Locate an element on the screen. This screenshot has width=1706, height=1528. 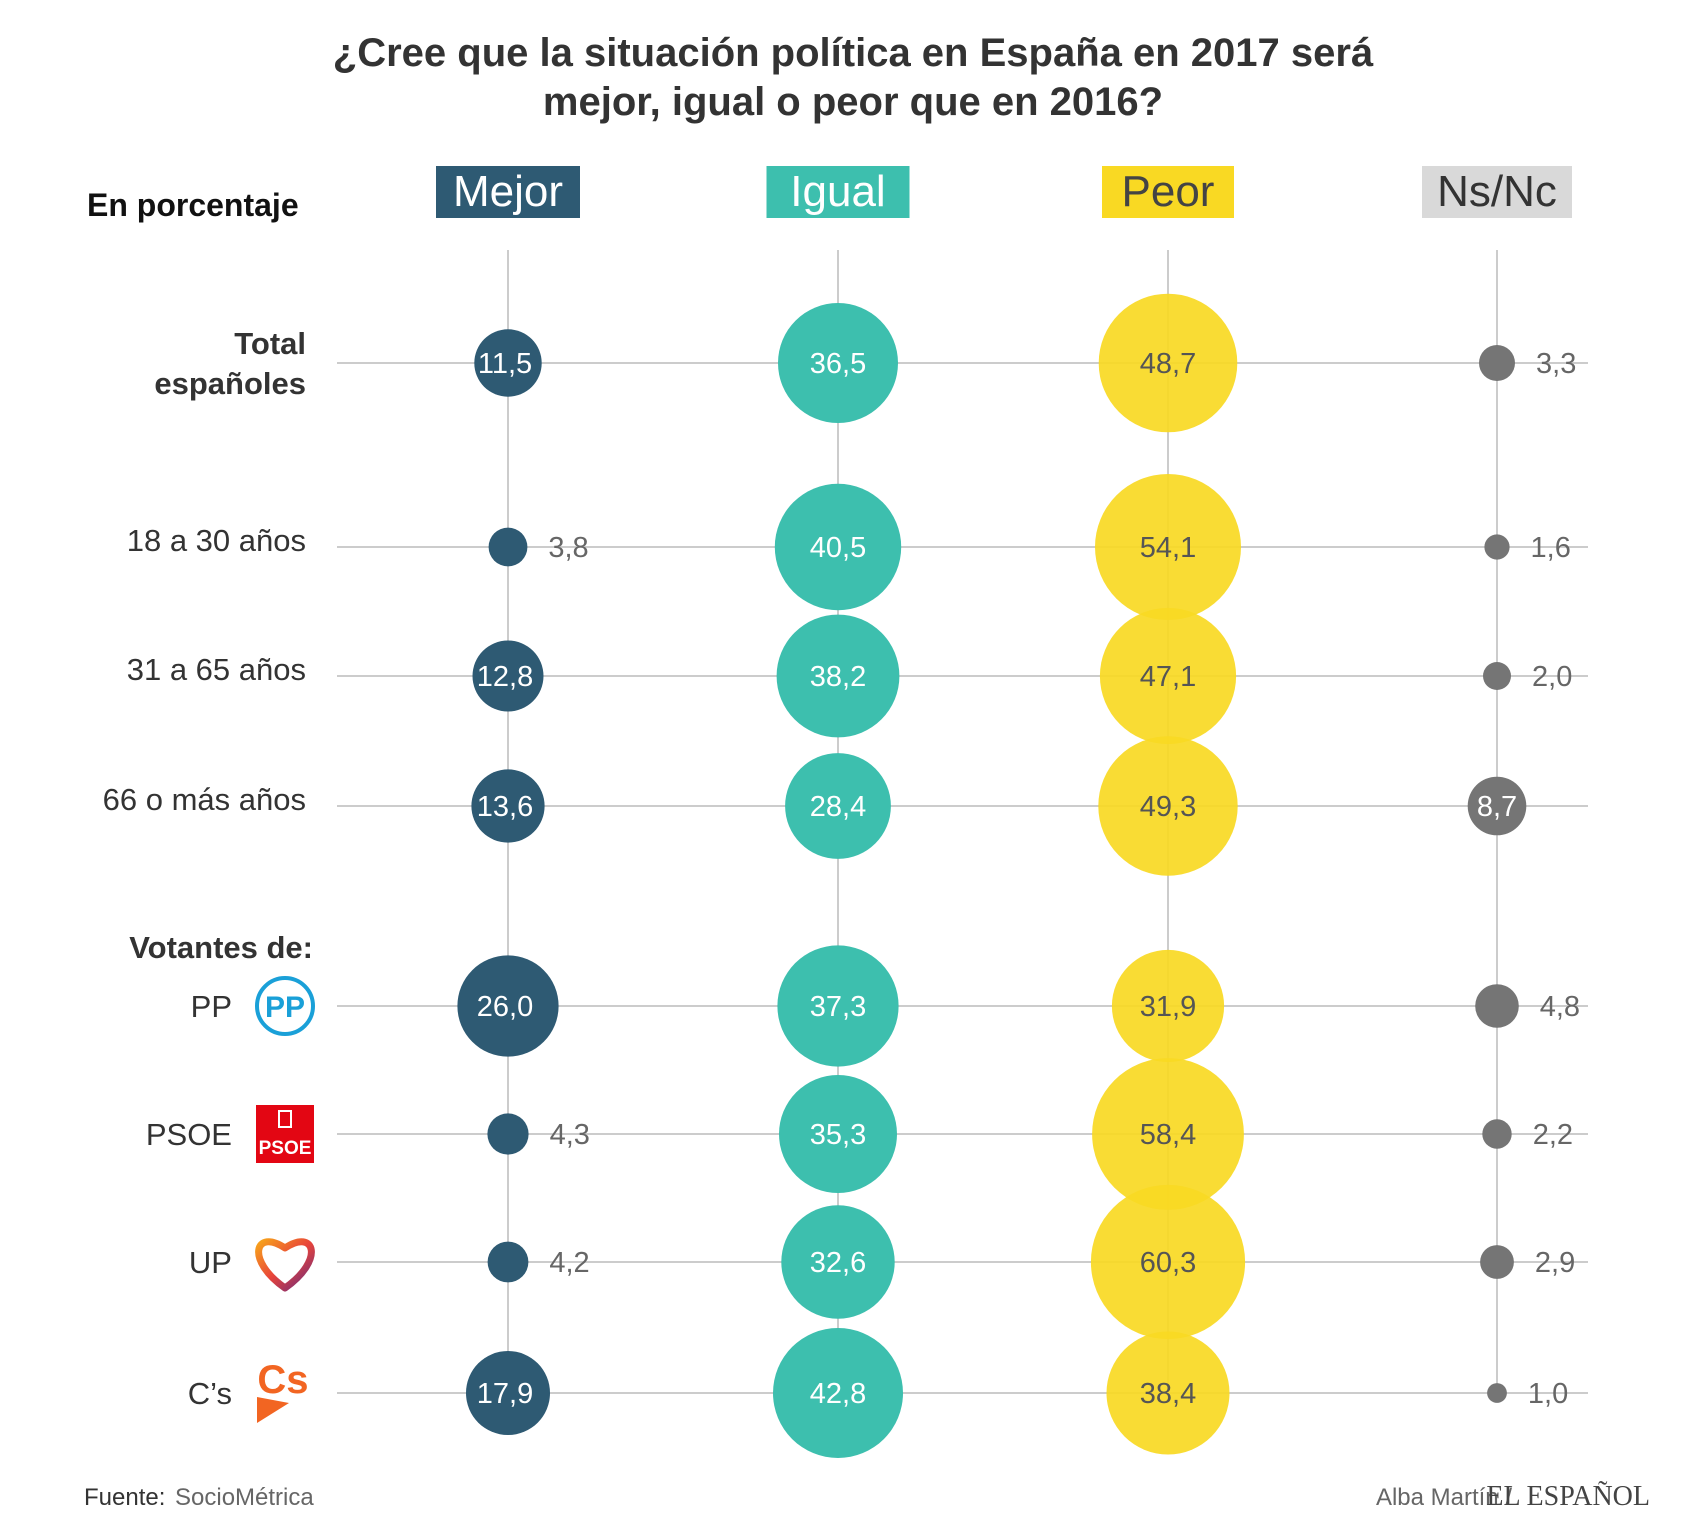
row-label: 31 a 65 años is located at coordinates (216, 669).